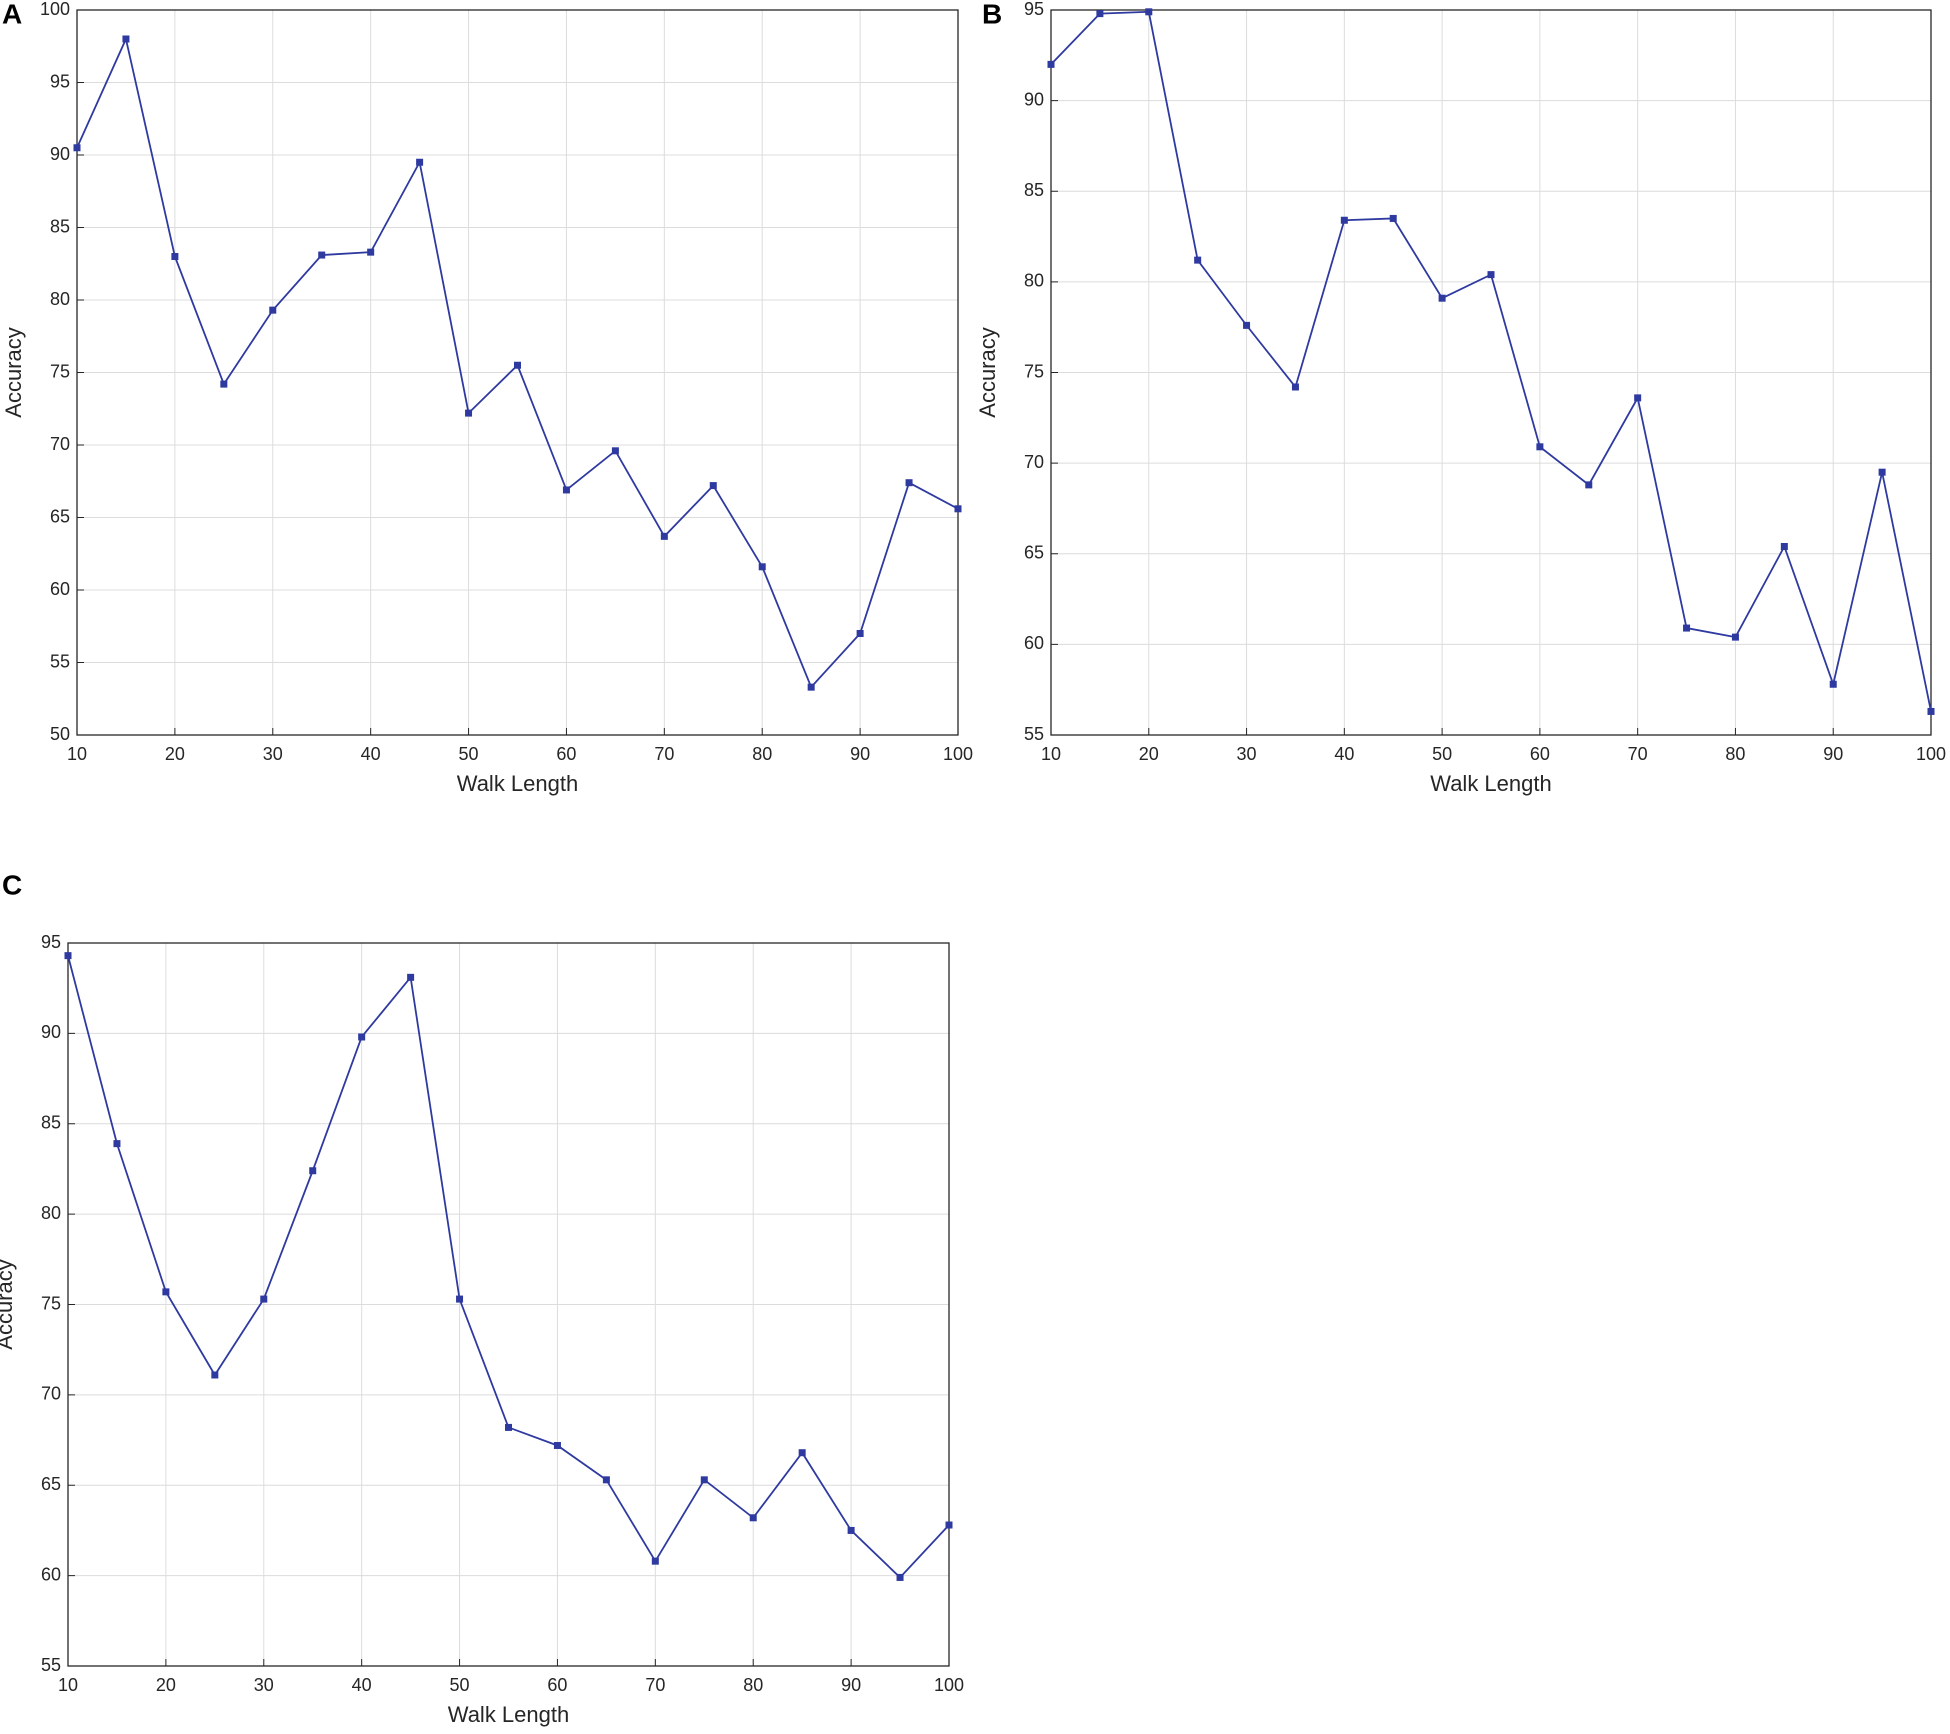 This screenshot has height=1734, width=1950. Describe the element at coordinates (1833, 754) in the screenshot. I see `x-tick-label: 90` at that location.